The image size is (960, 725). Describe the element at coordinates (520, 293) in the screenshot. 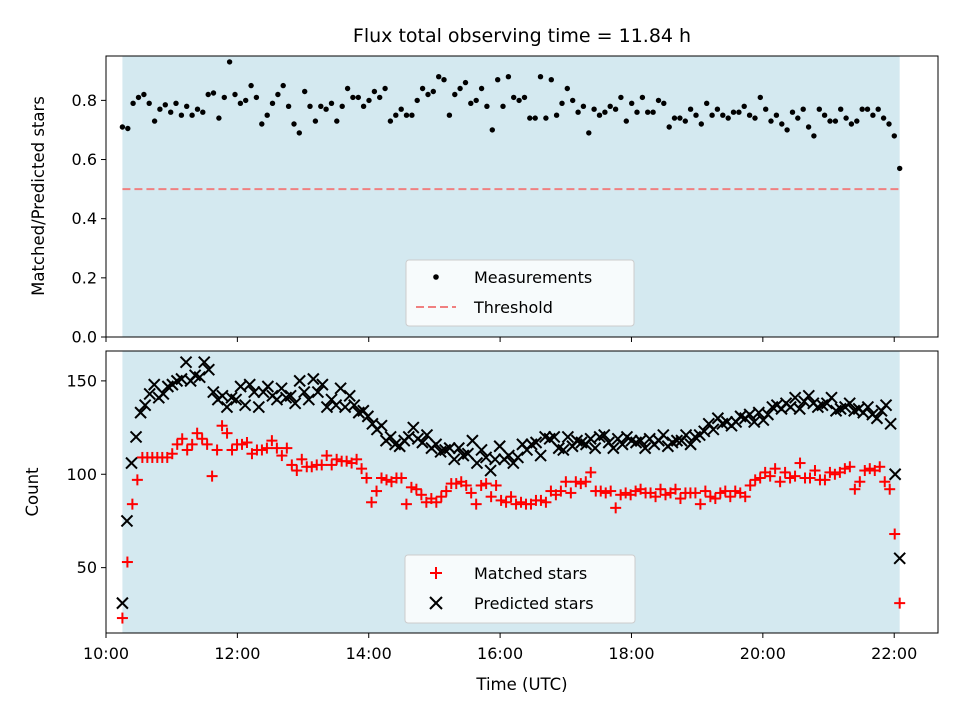

I see `top-legend: Measurements Threshold` at that location.